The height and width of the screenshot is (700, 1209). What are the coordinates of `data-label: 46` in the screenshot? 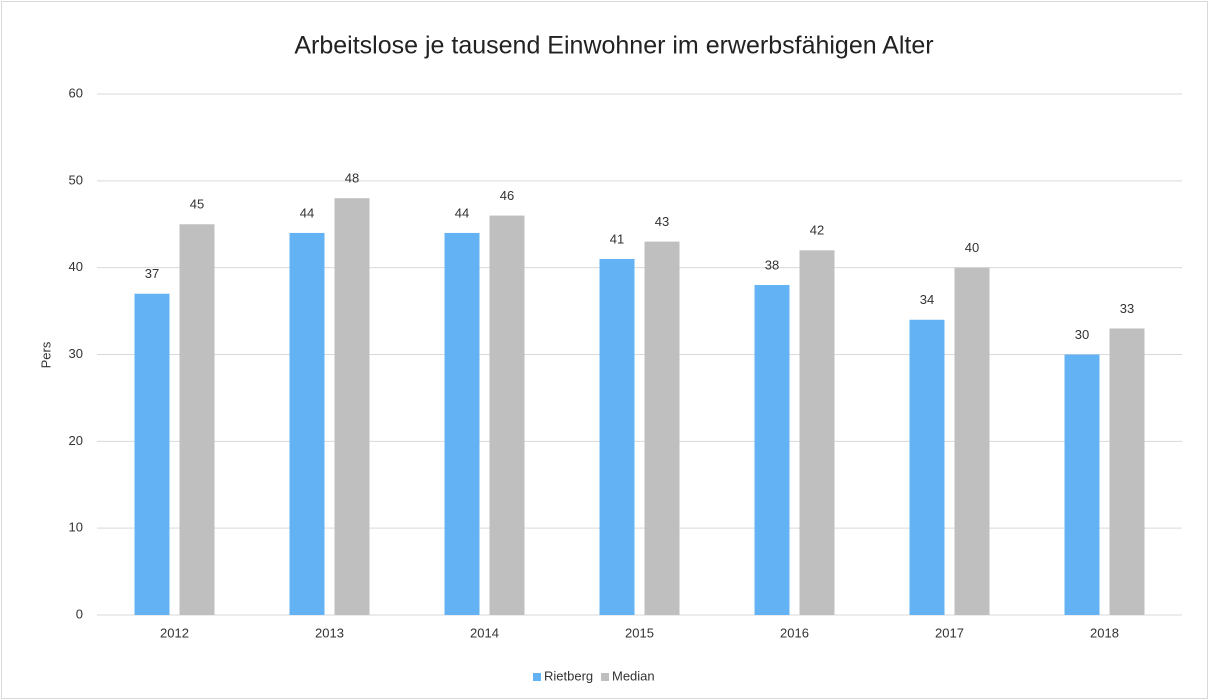 It's located at (507, 195).